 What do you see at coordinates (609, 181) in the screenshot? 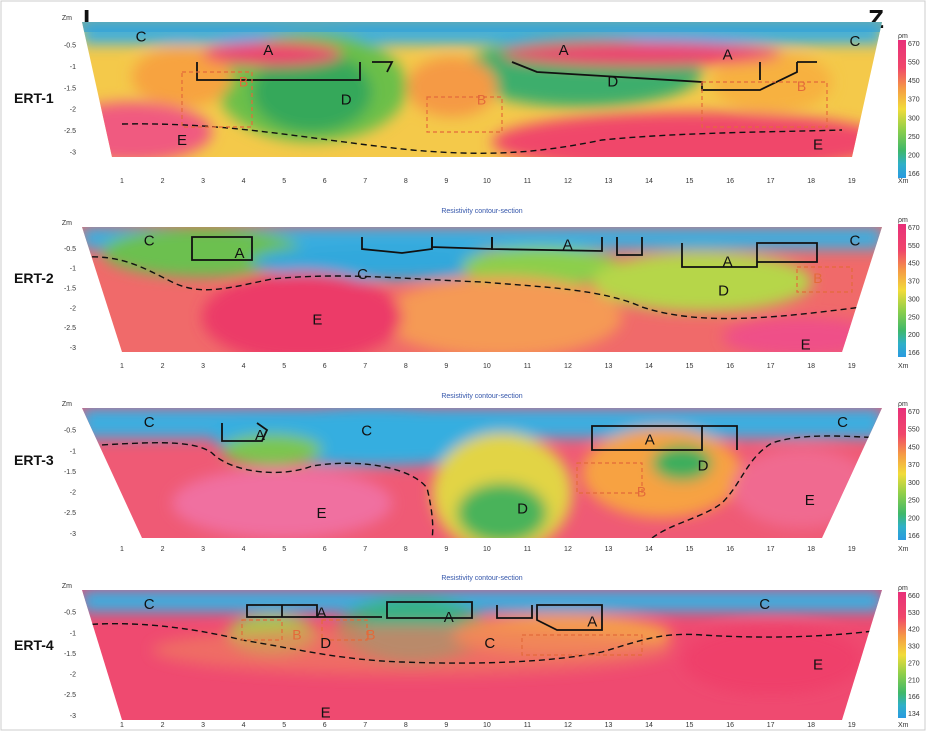
I see `x-tick: 13` at bounding box center [609, 181].